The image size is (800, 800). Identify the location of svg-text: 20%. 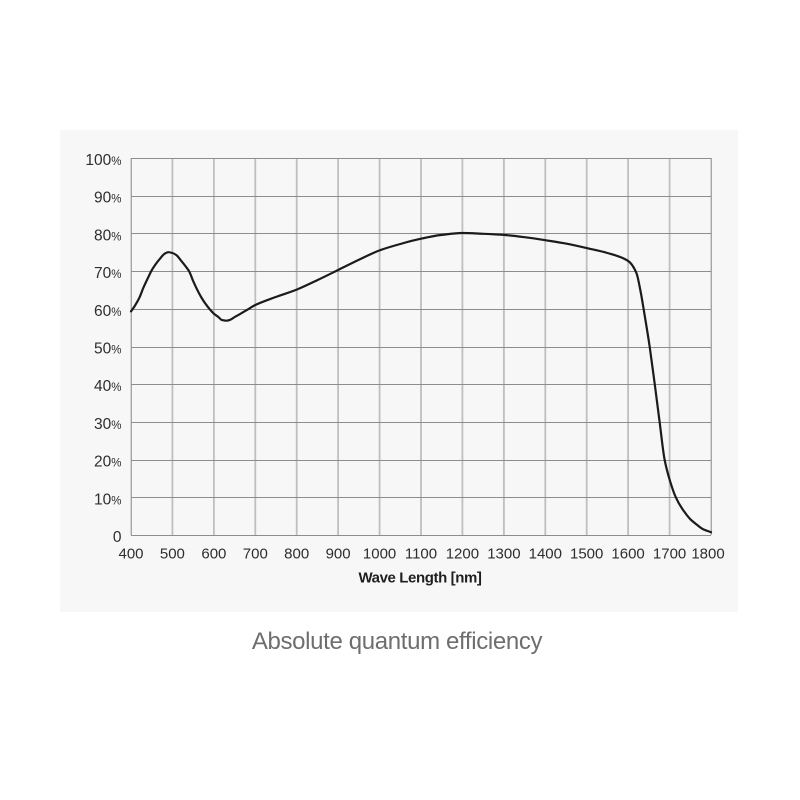
(107, 462).